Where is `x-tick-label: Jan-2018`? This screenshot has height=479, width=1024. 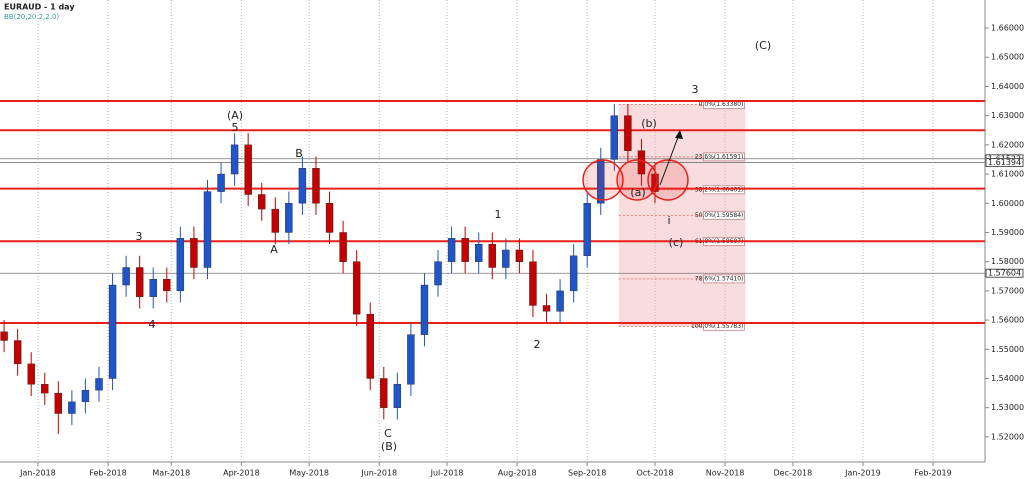
x-tick-label: Jan-2018 is located at coordinates (37, 473).